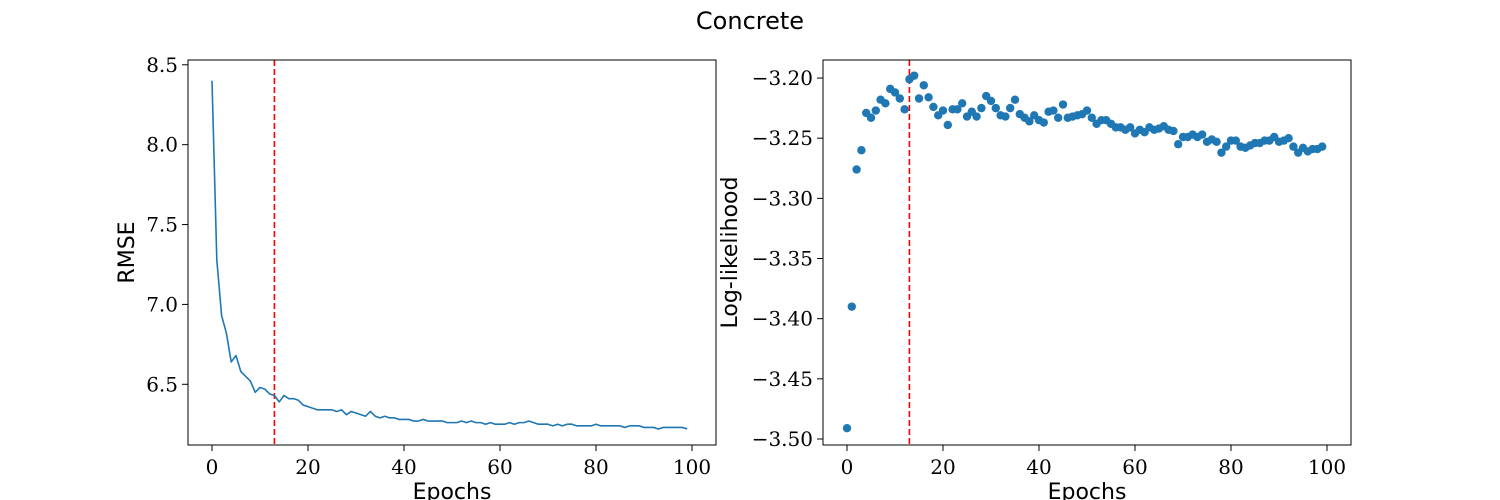 The height and width of the screenshot is (500, 1500). I want to click on y-axis-label: RMSE, so click(127, 252).